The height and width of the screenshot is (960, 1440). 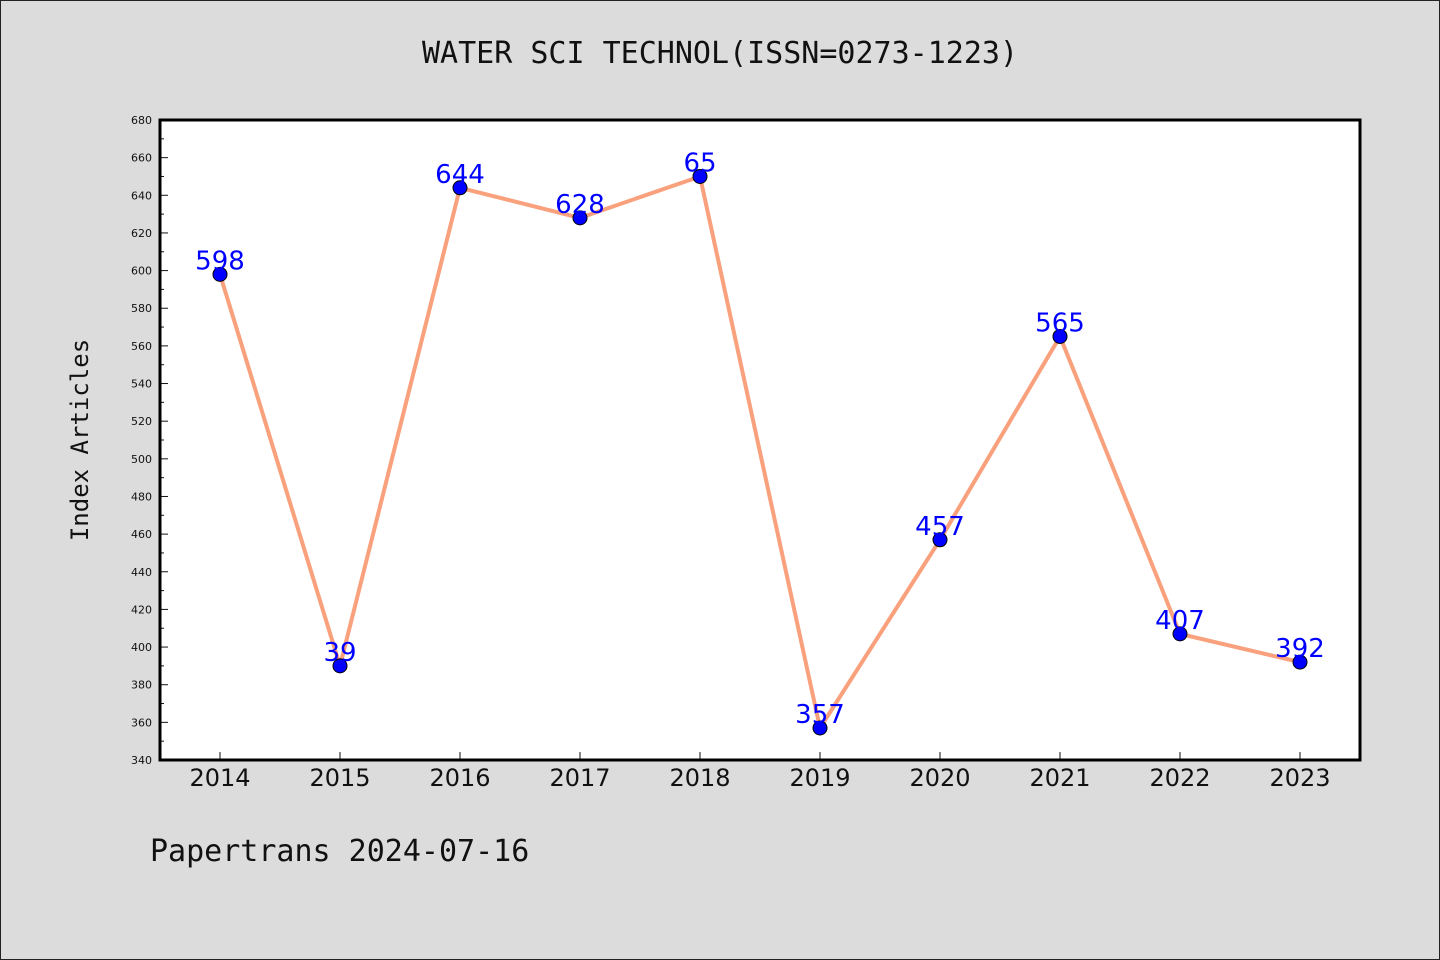 What do you see at coordinates (1299, 778) in the screenshot?
I see `x-tick-label: 2023` at bounding box center [1299, 778].